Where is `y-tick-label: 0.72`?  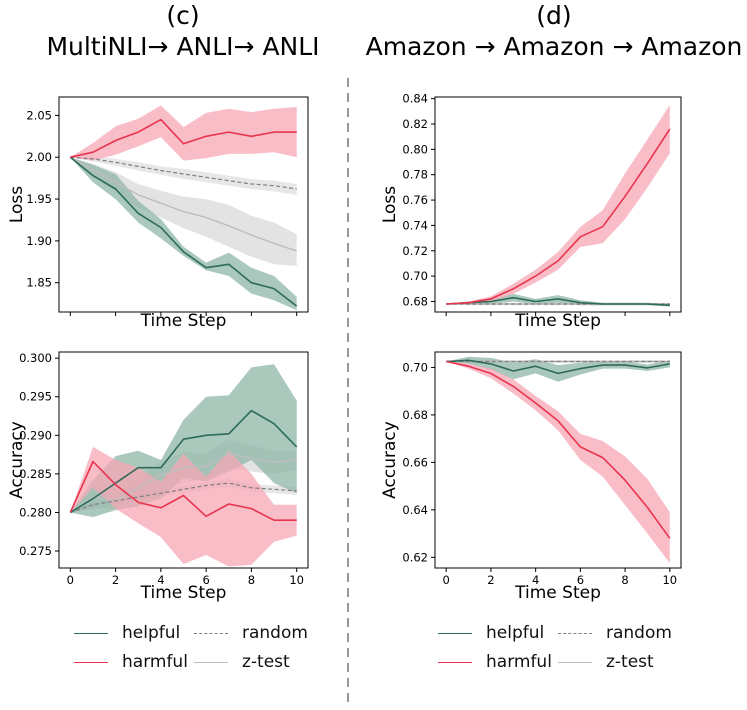 y-tick-label: 0.72 is located at coordinates (415, 251).